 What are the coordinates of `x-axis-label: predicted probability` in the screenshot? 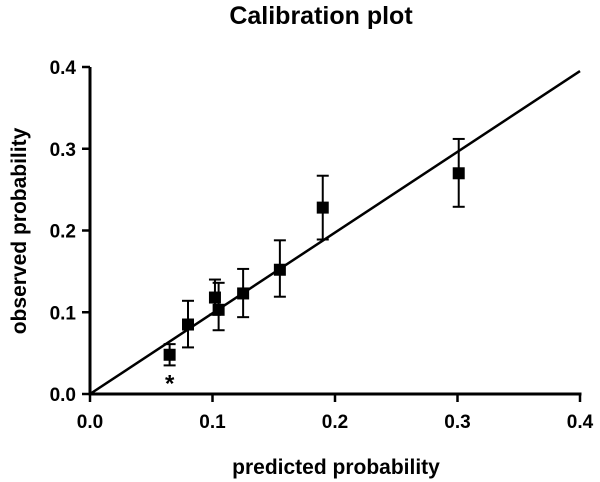 It's located at (336, 467).